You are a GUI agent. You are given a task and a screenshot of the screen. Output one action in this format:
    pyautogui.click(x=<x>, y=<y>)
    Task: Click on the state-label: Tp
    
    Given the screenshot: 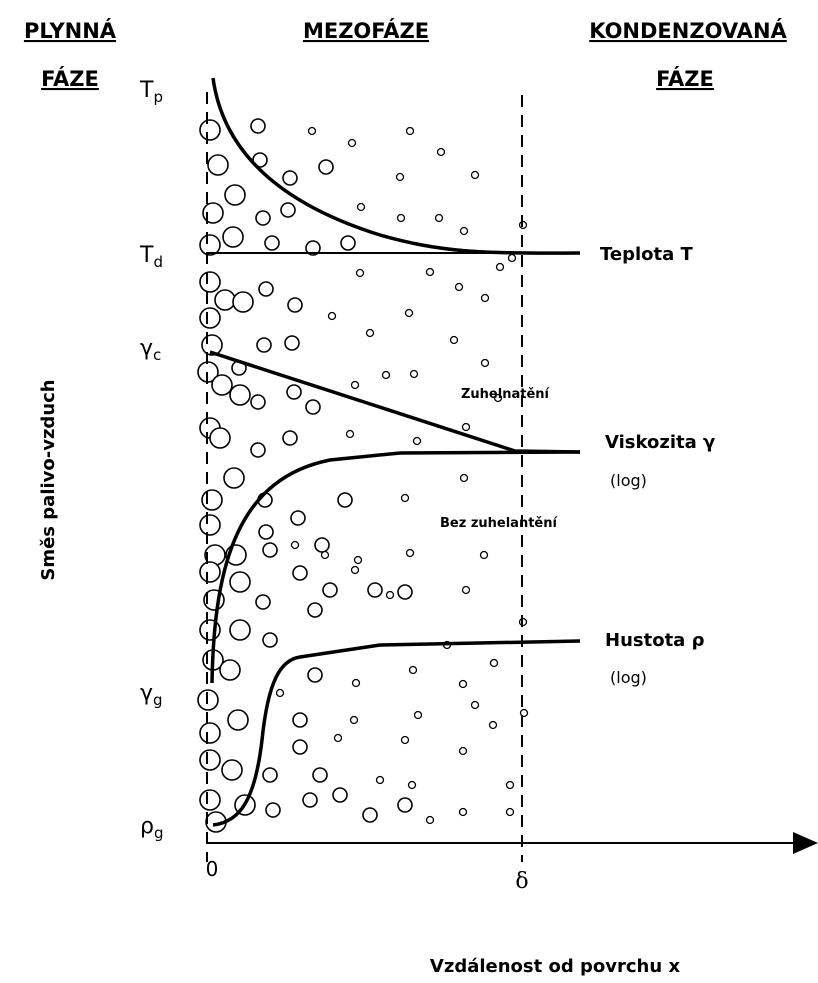 What is the action you would take?
    pyautogui.click(x=151, y=92)
    